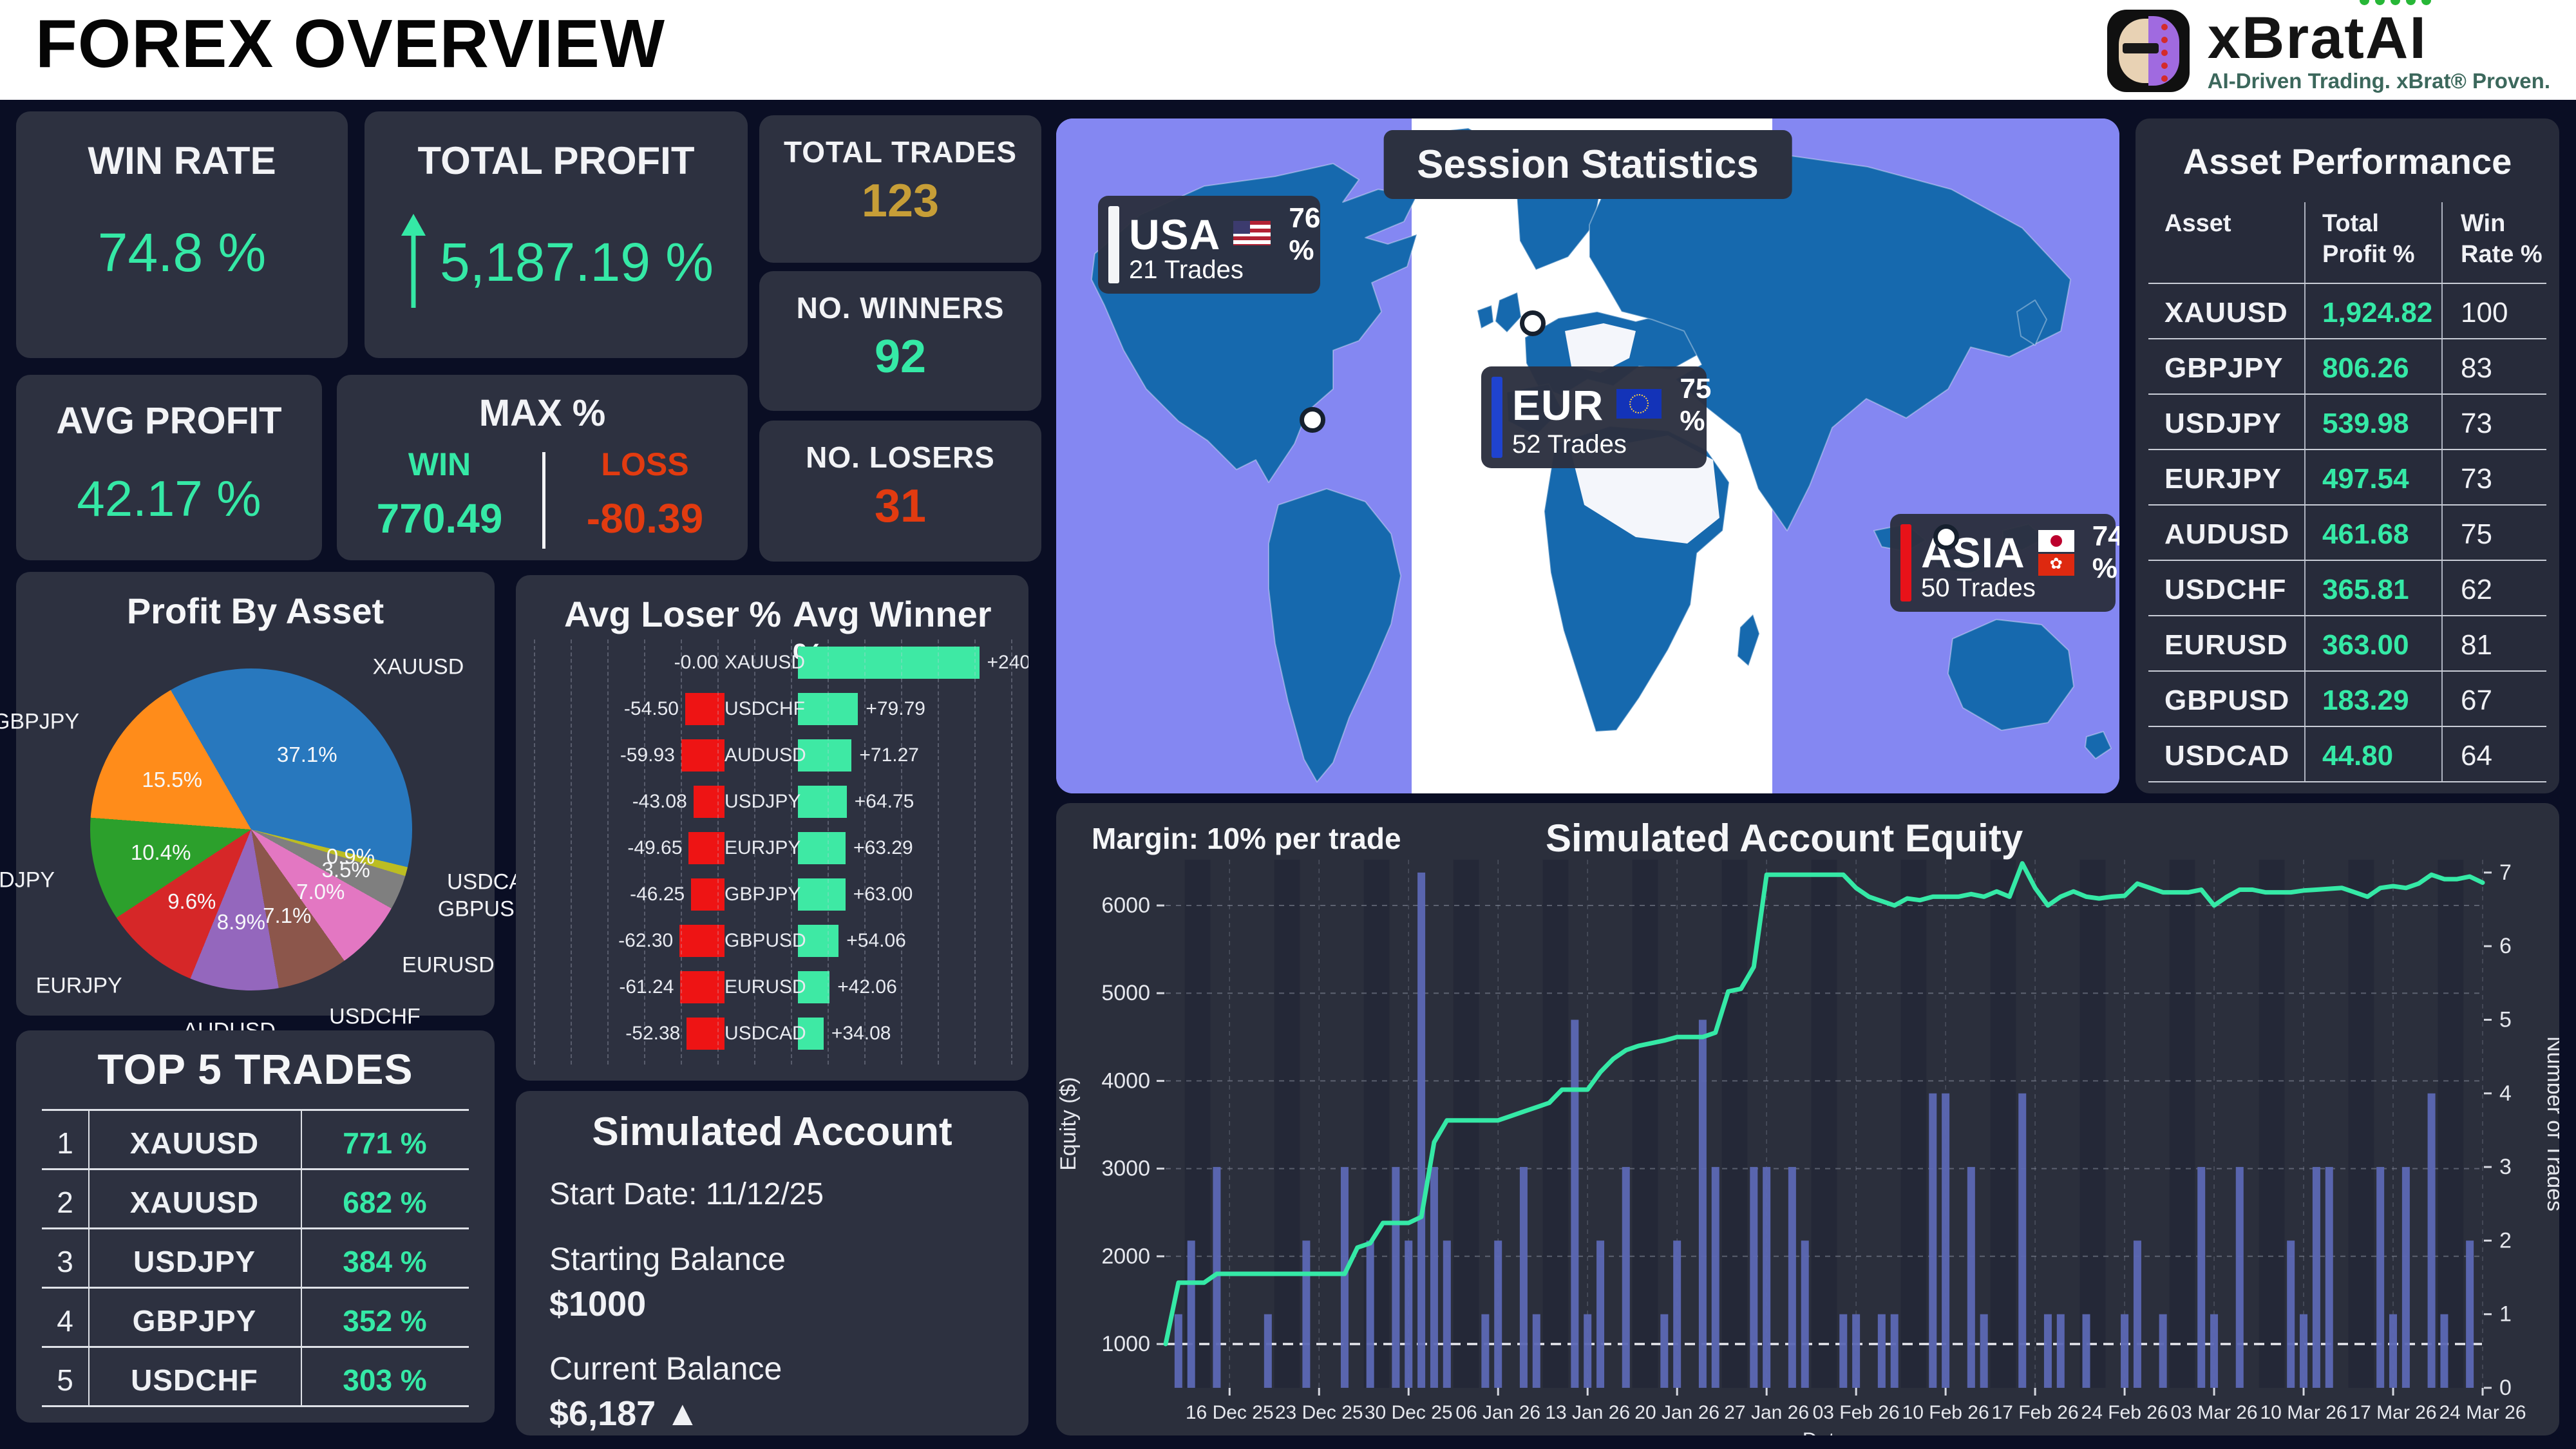  I want to click on x-tick-label: 03 Feb 26, so click(1857, 1413).